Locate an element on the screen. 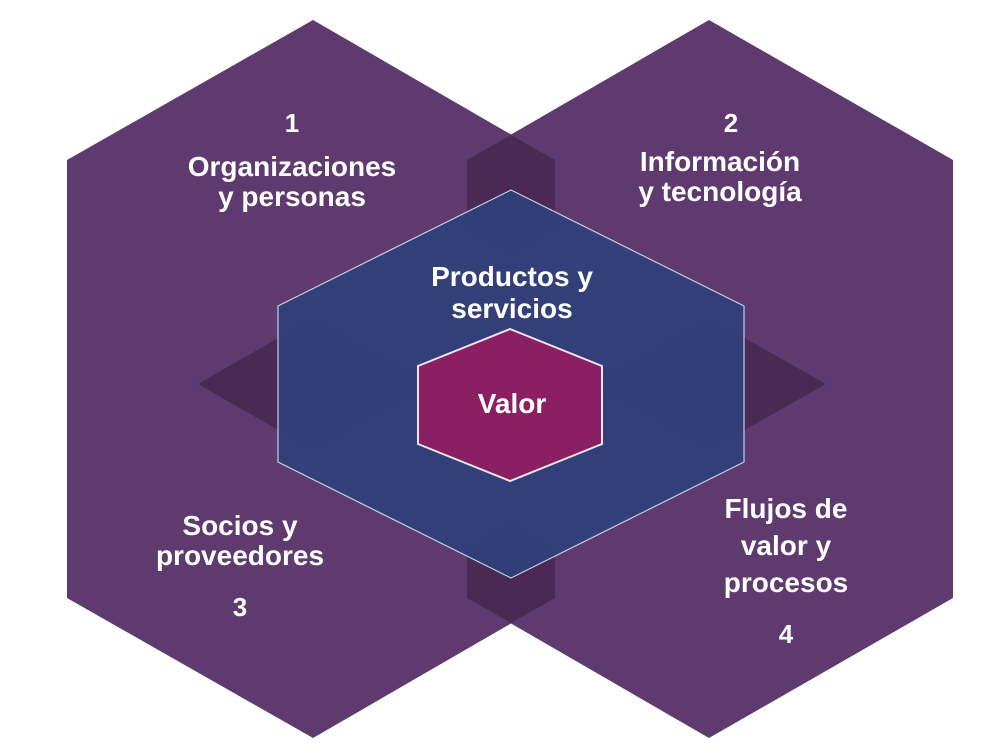  core-label: Valor is located at coordinates (512, 403).